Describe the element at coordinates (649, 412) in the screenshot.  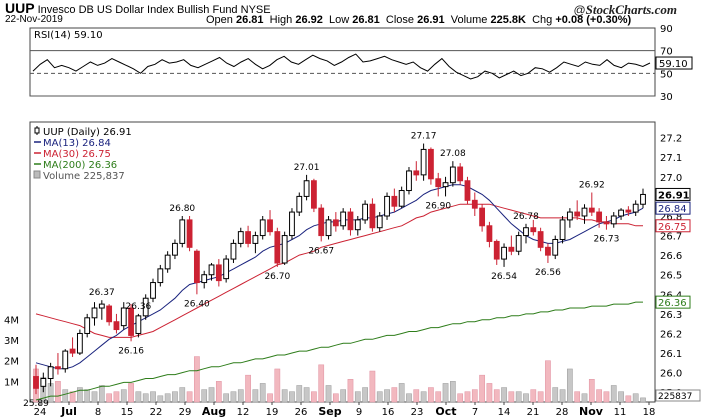
I see `x-tick-label: 18` at that location.